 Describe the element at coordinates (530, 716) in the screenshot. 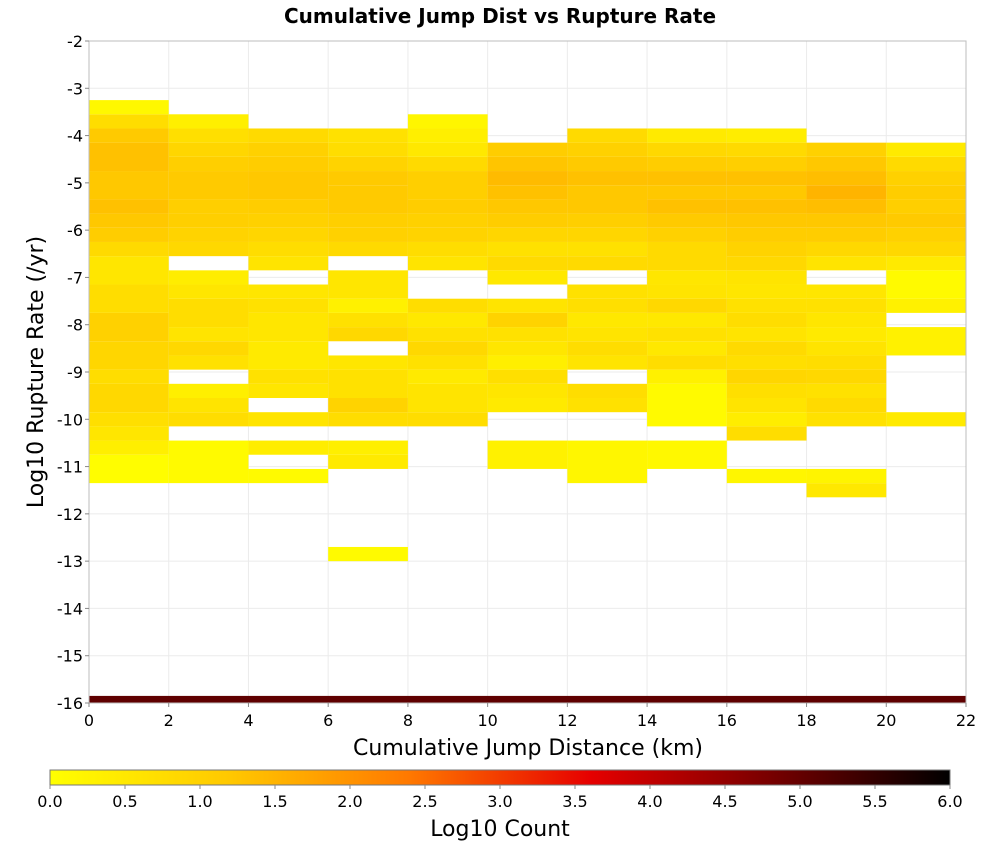

I see `x-axis-ticks: 0 2 4 6 8 10 12 14 16 18 20 22` at that location.